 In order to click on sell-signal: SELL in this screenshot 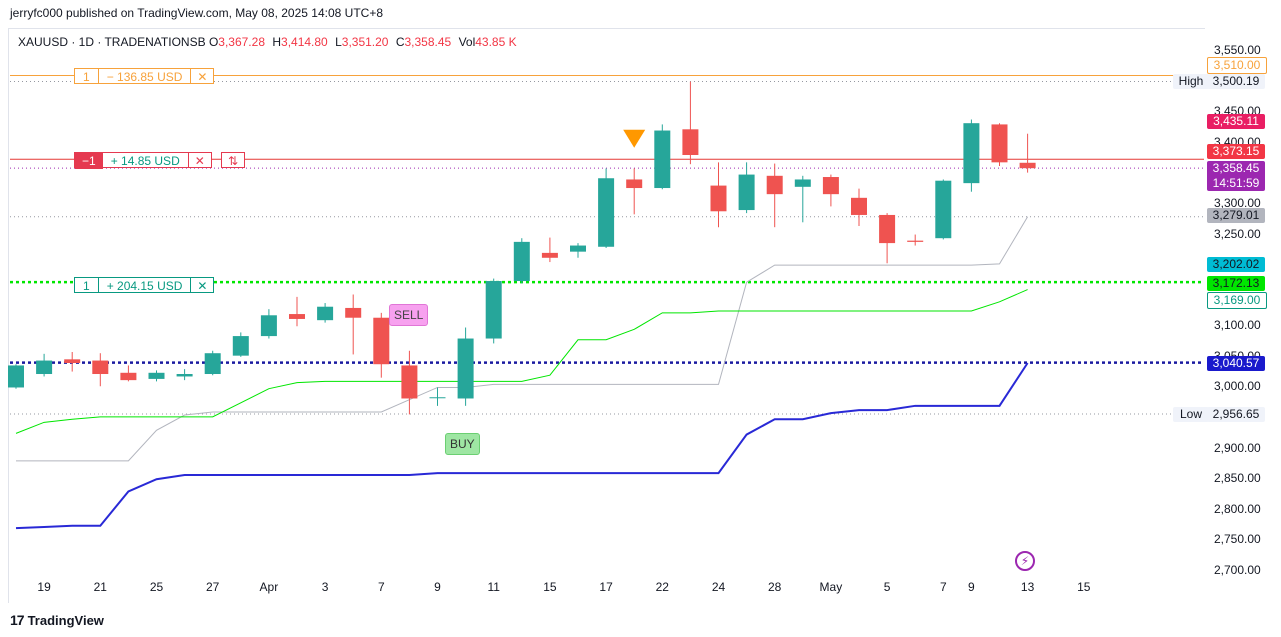, I will do `click(409, 315)`.